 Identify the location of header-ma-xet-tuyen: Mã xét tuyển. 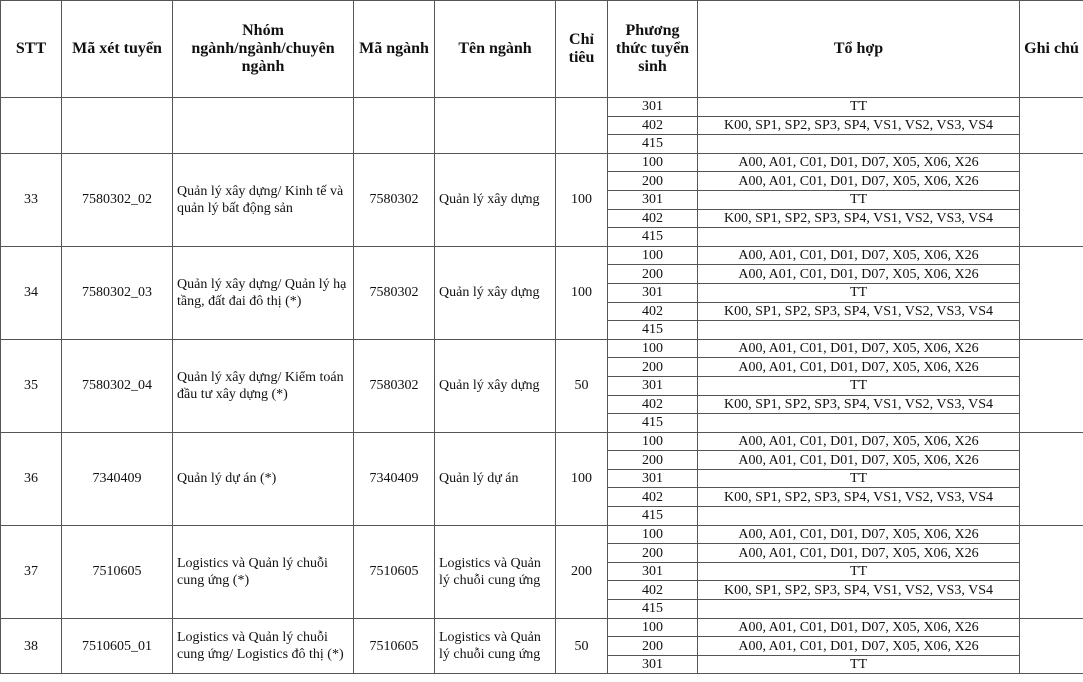
(117, 49).